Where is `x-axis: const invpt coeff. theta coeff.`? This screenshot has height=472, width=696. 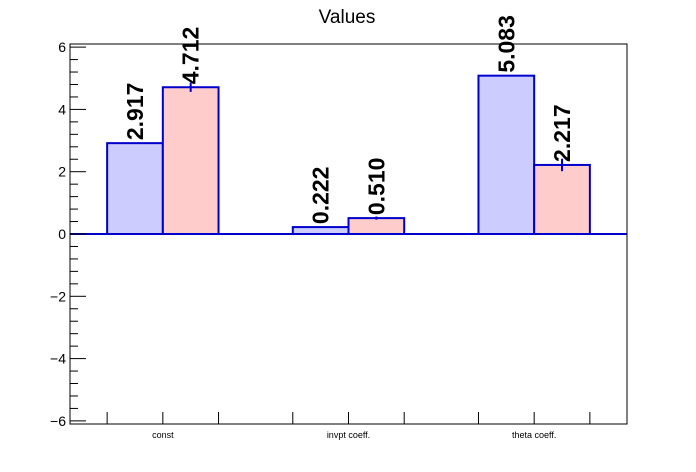 x-axis: const invpt coeff. theta coeff. is located at coordinates (348, 426).